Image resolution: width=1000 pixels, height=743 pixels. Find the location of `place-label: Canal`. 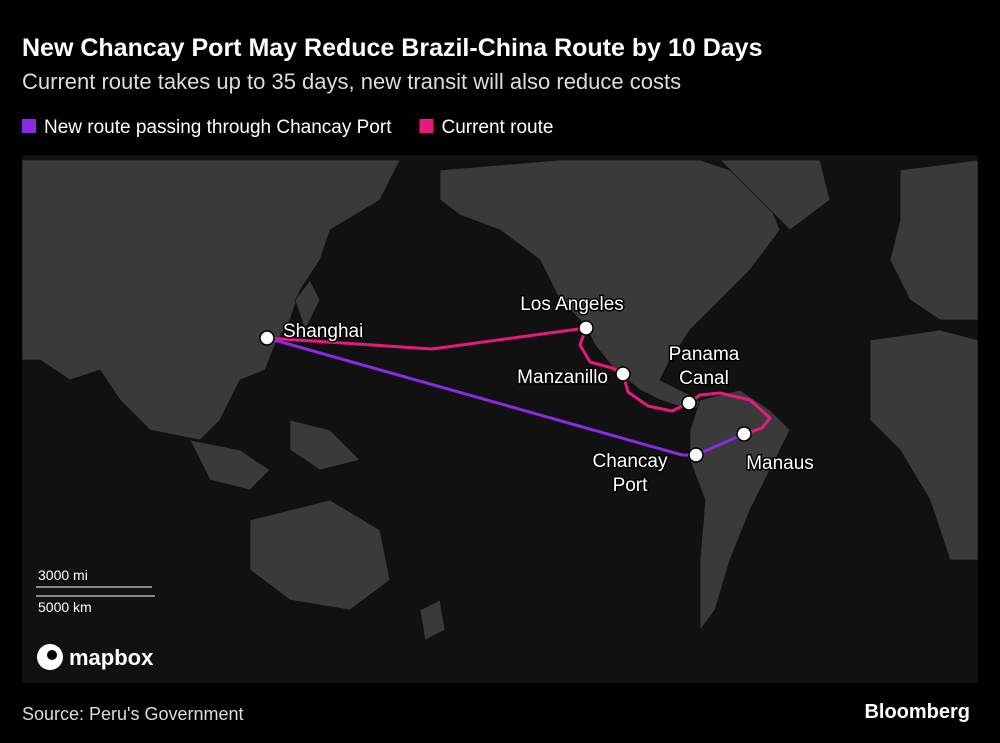

place-label: Canal is located at coordinates (704, 378).